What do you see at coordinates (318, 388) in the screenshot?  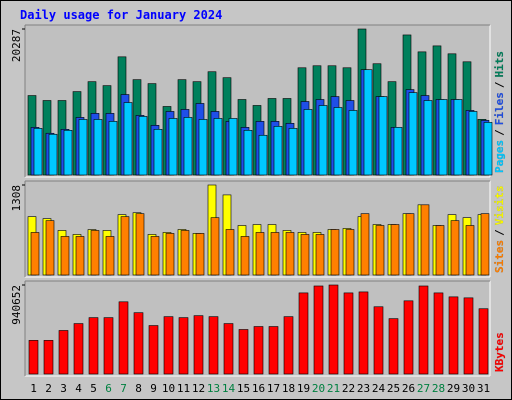 I see `x-tick-label: 20` at bounding box center [318, 388].